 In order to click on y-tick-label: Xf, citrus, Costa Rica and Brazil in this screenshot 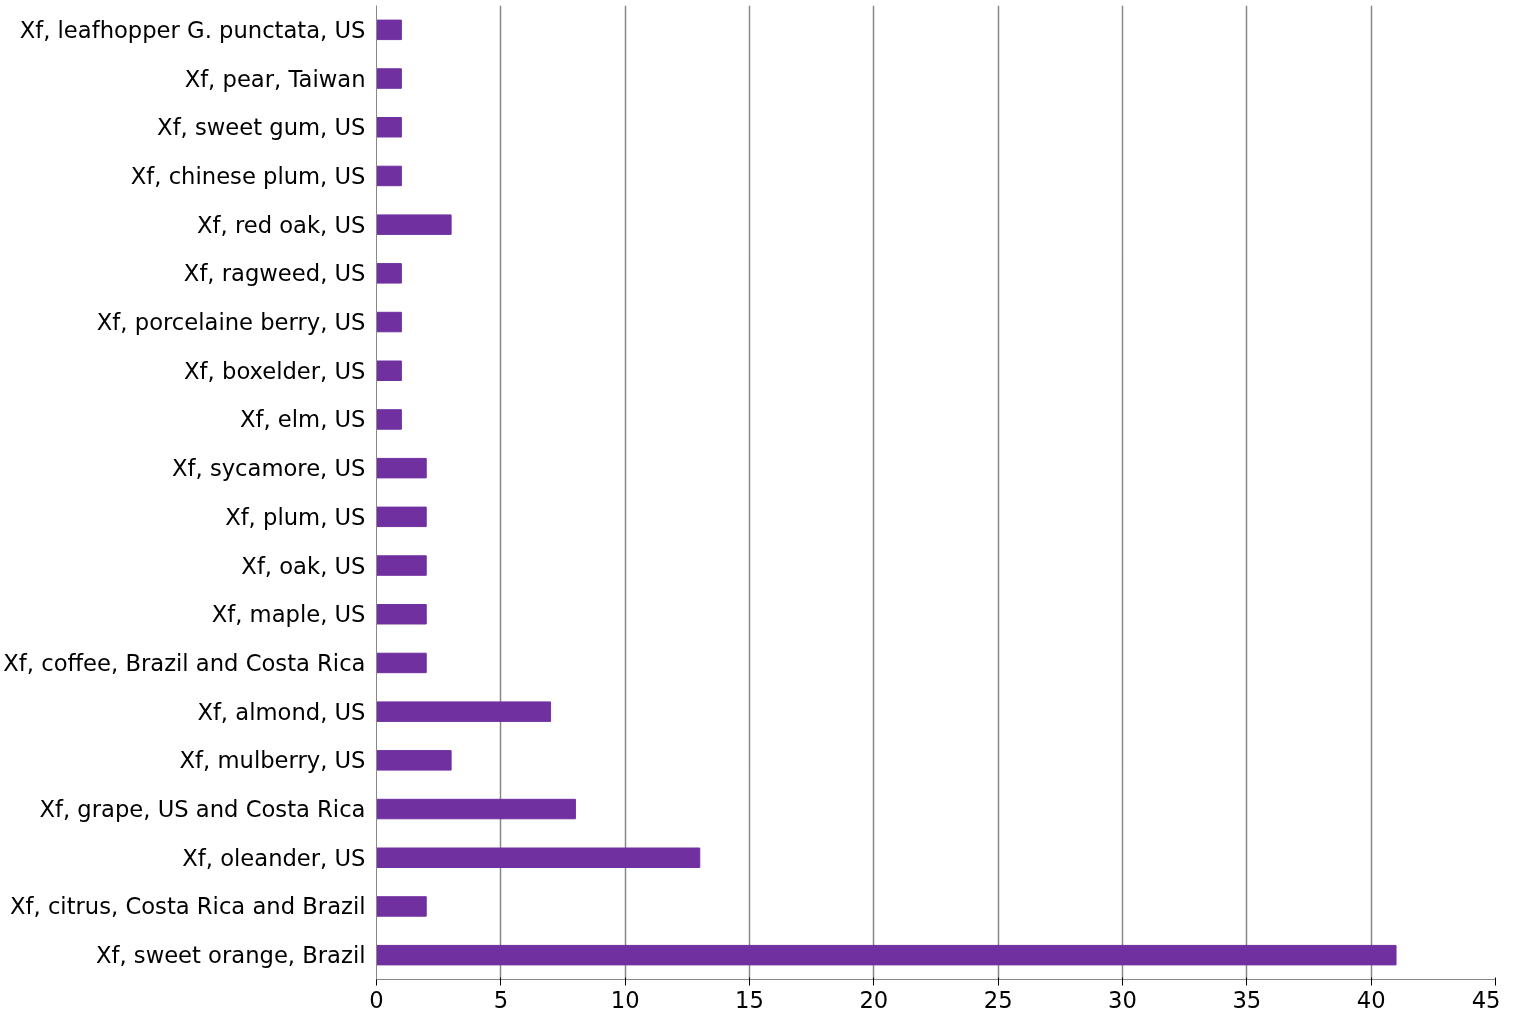, I will do `click(188, 906)`.